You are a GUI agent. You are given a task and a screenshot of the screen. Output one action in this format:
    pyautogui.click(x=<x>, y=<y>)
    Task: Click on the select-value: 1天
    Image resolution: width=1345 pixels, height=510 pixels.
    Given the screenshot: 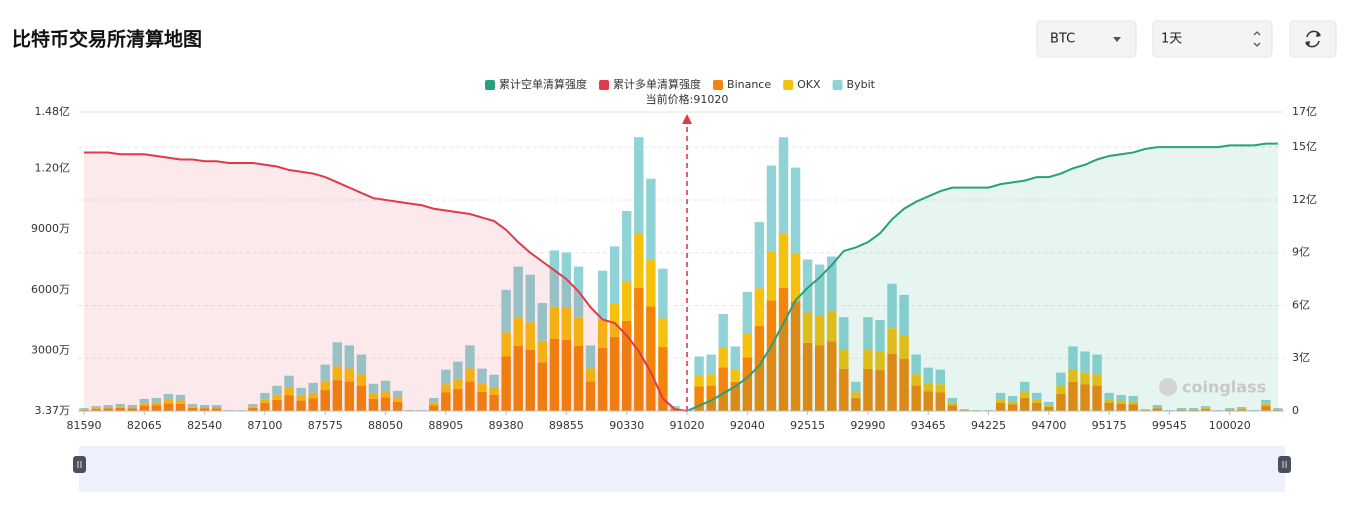 What is the action you would take?
    pyautogui.click(x=1171, y=39)
    